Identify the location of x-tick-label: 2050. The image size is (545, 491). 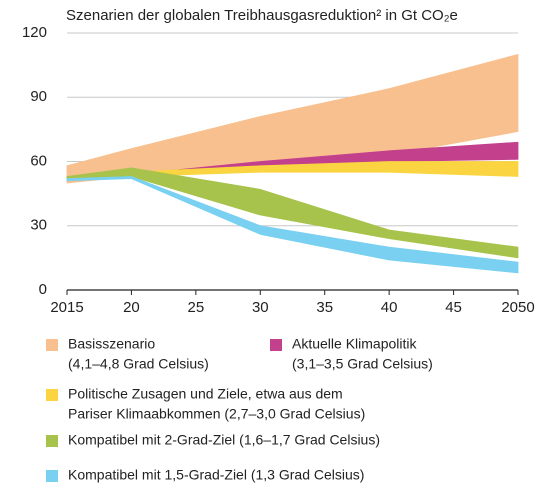
(517, 307).